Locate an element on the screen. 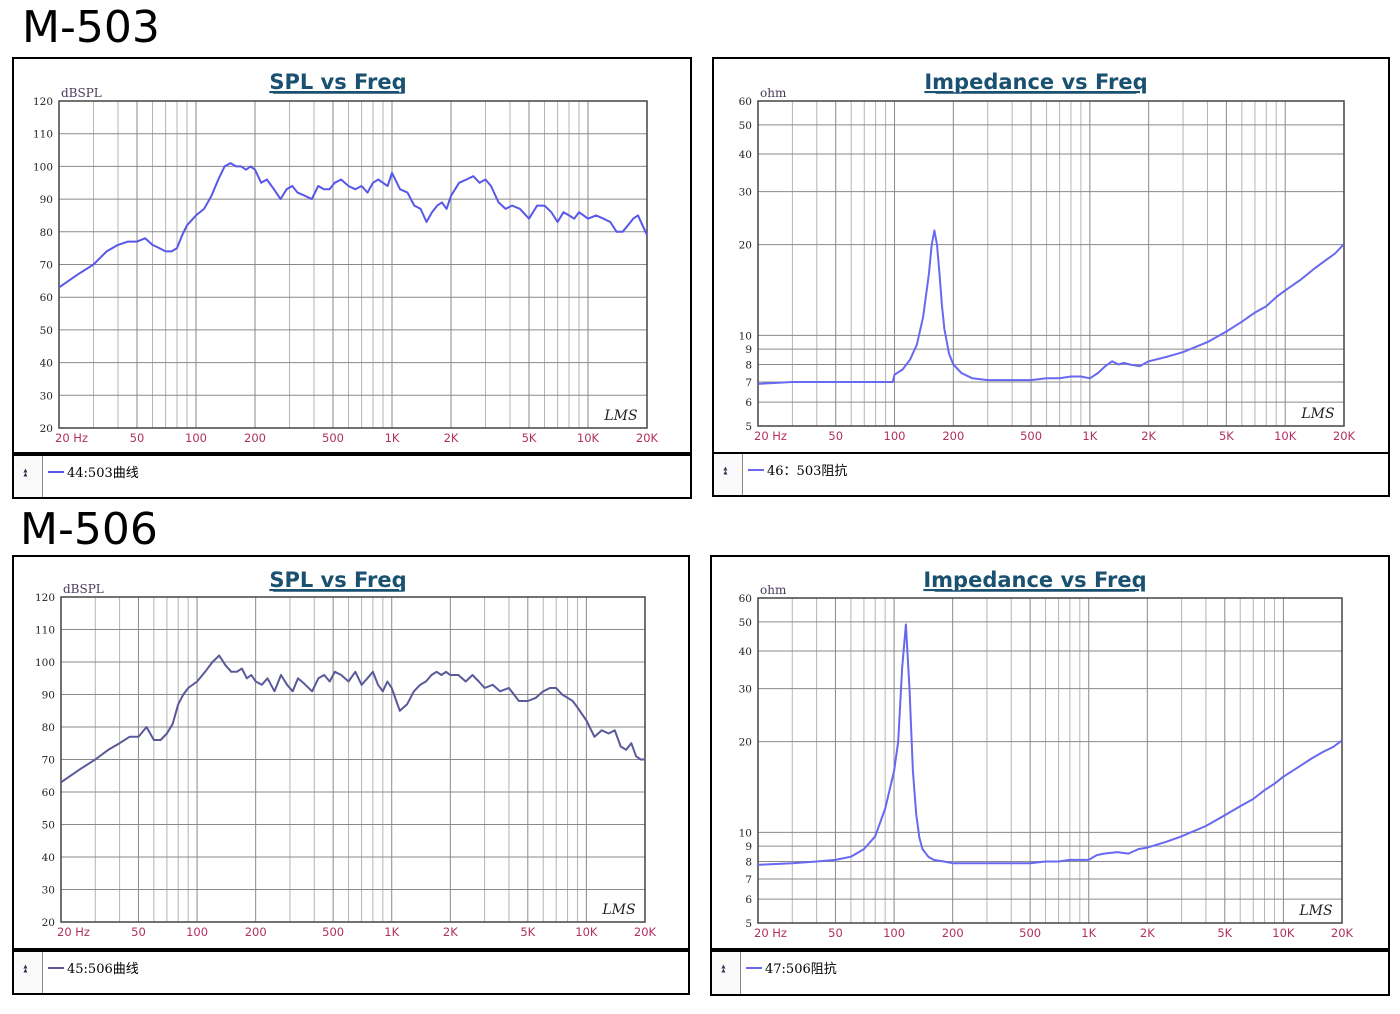 The image size is (1400, 1014). y-tick-label: 100 is located at coordinates (43, 167).